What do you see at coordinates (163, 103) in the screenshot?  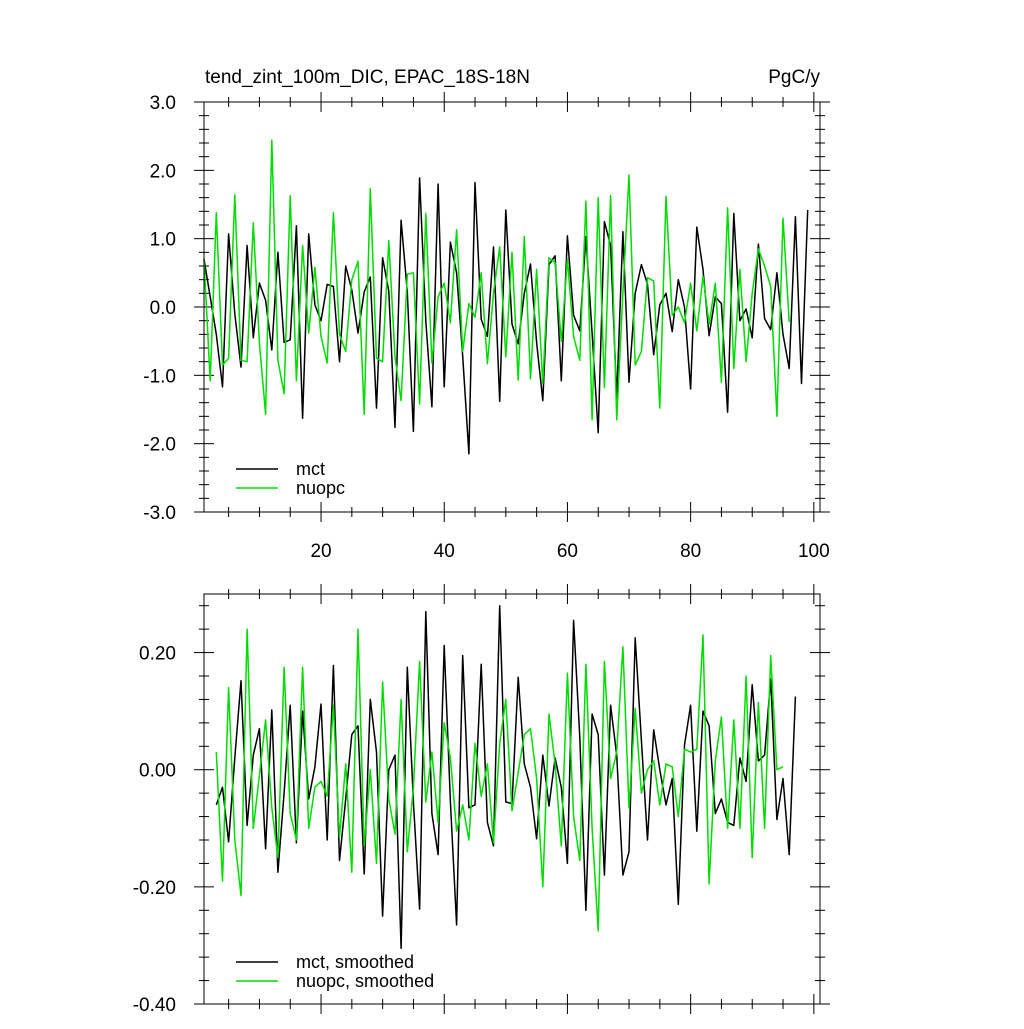 I see `y-tick-label: 3.0` at bounding box center [163, 103].